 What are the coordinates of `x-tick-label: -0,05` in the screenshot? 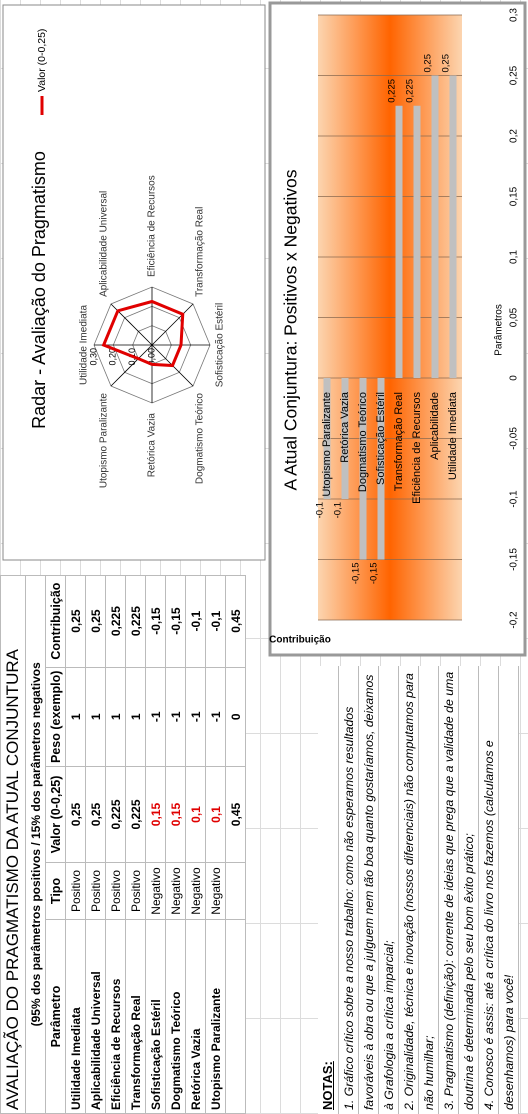 It's located at (514, 438).